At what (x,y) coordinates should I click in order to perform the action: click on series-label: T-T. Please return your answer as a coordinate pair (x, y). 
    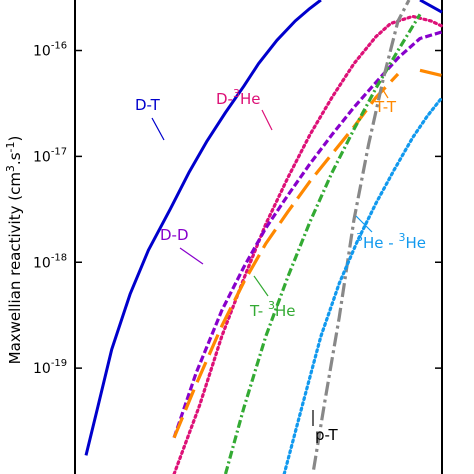
    Looking at the image, I should click on (385, 107).